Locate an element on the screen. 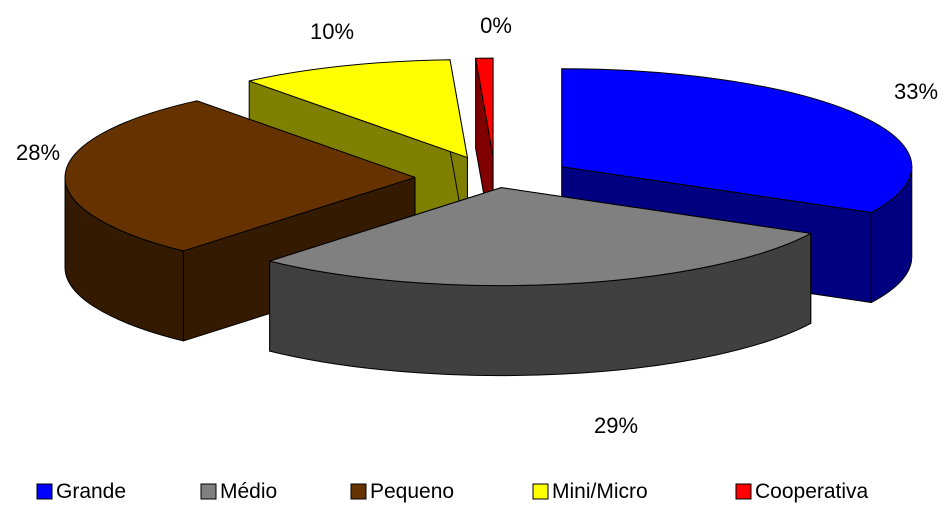  legend-label: Médio is located at coordinates (248, 491).